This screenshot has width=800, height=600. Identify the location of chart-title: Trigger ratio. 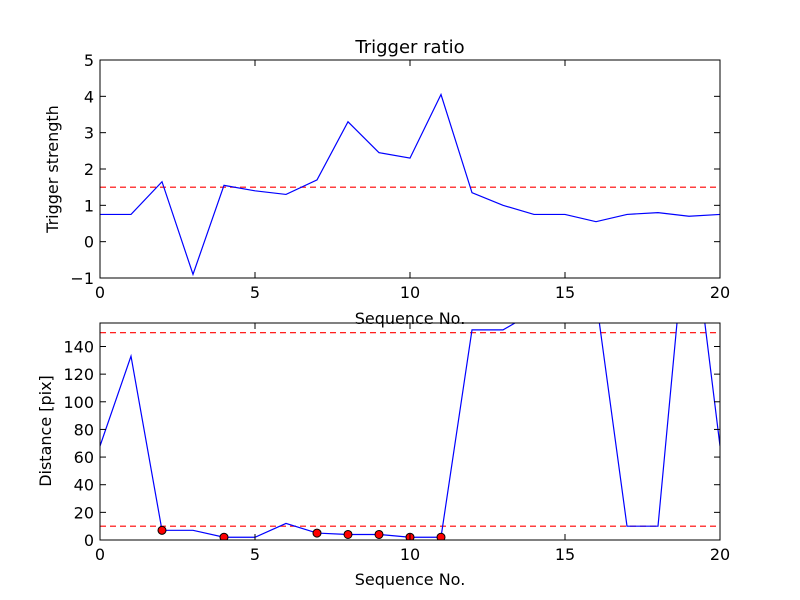
(409, 47).